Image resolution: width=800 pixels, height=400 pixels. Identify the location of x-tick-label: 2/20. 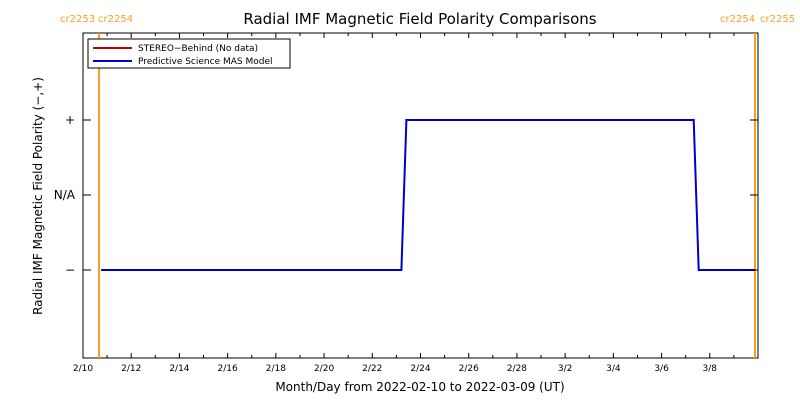
(324, 369).